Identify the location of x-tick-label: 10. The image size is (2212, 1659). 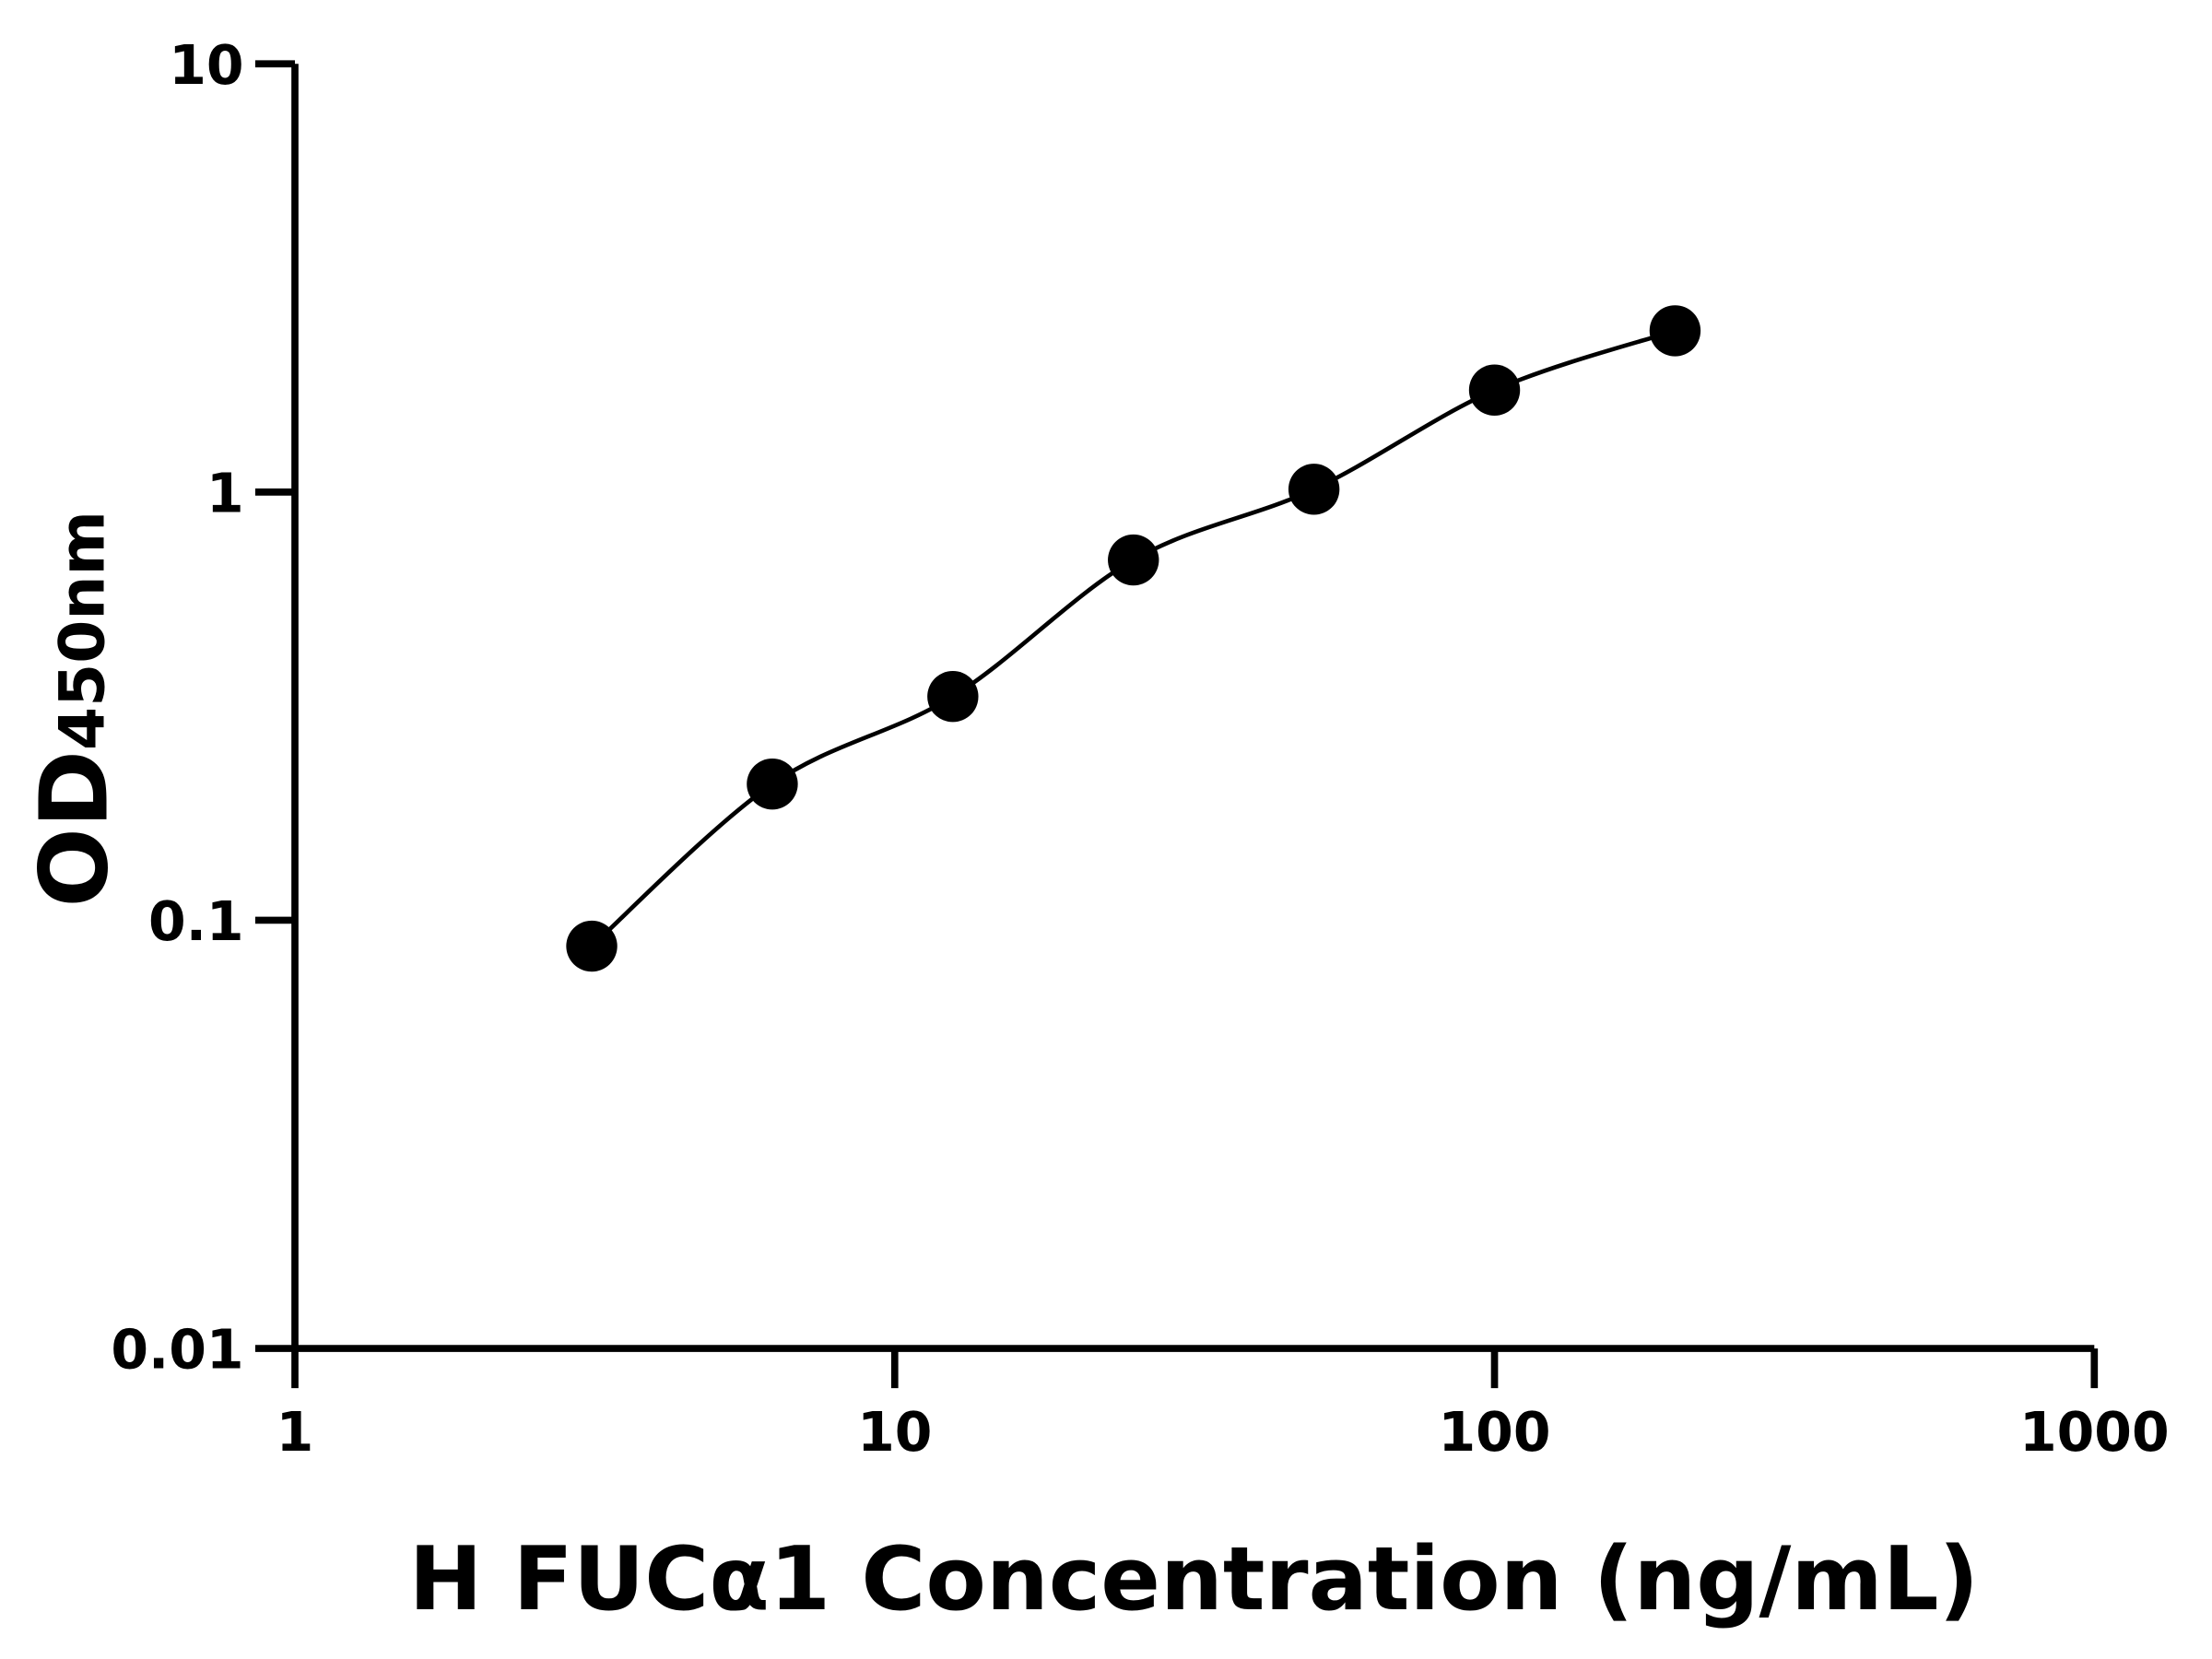
(894, 1432).